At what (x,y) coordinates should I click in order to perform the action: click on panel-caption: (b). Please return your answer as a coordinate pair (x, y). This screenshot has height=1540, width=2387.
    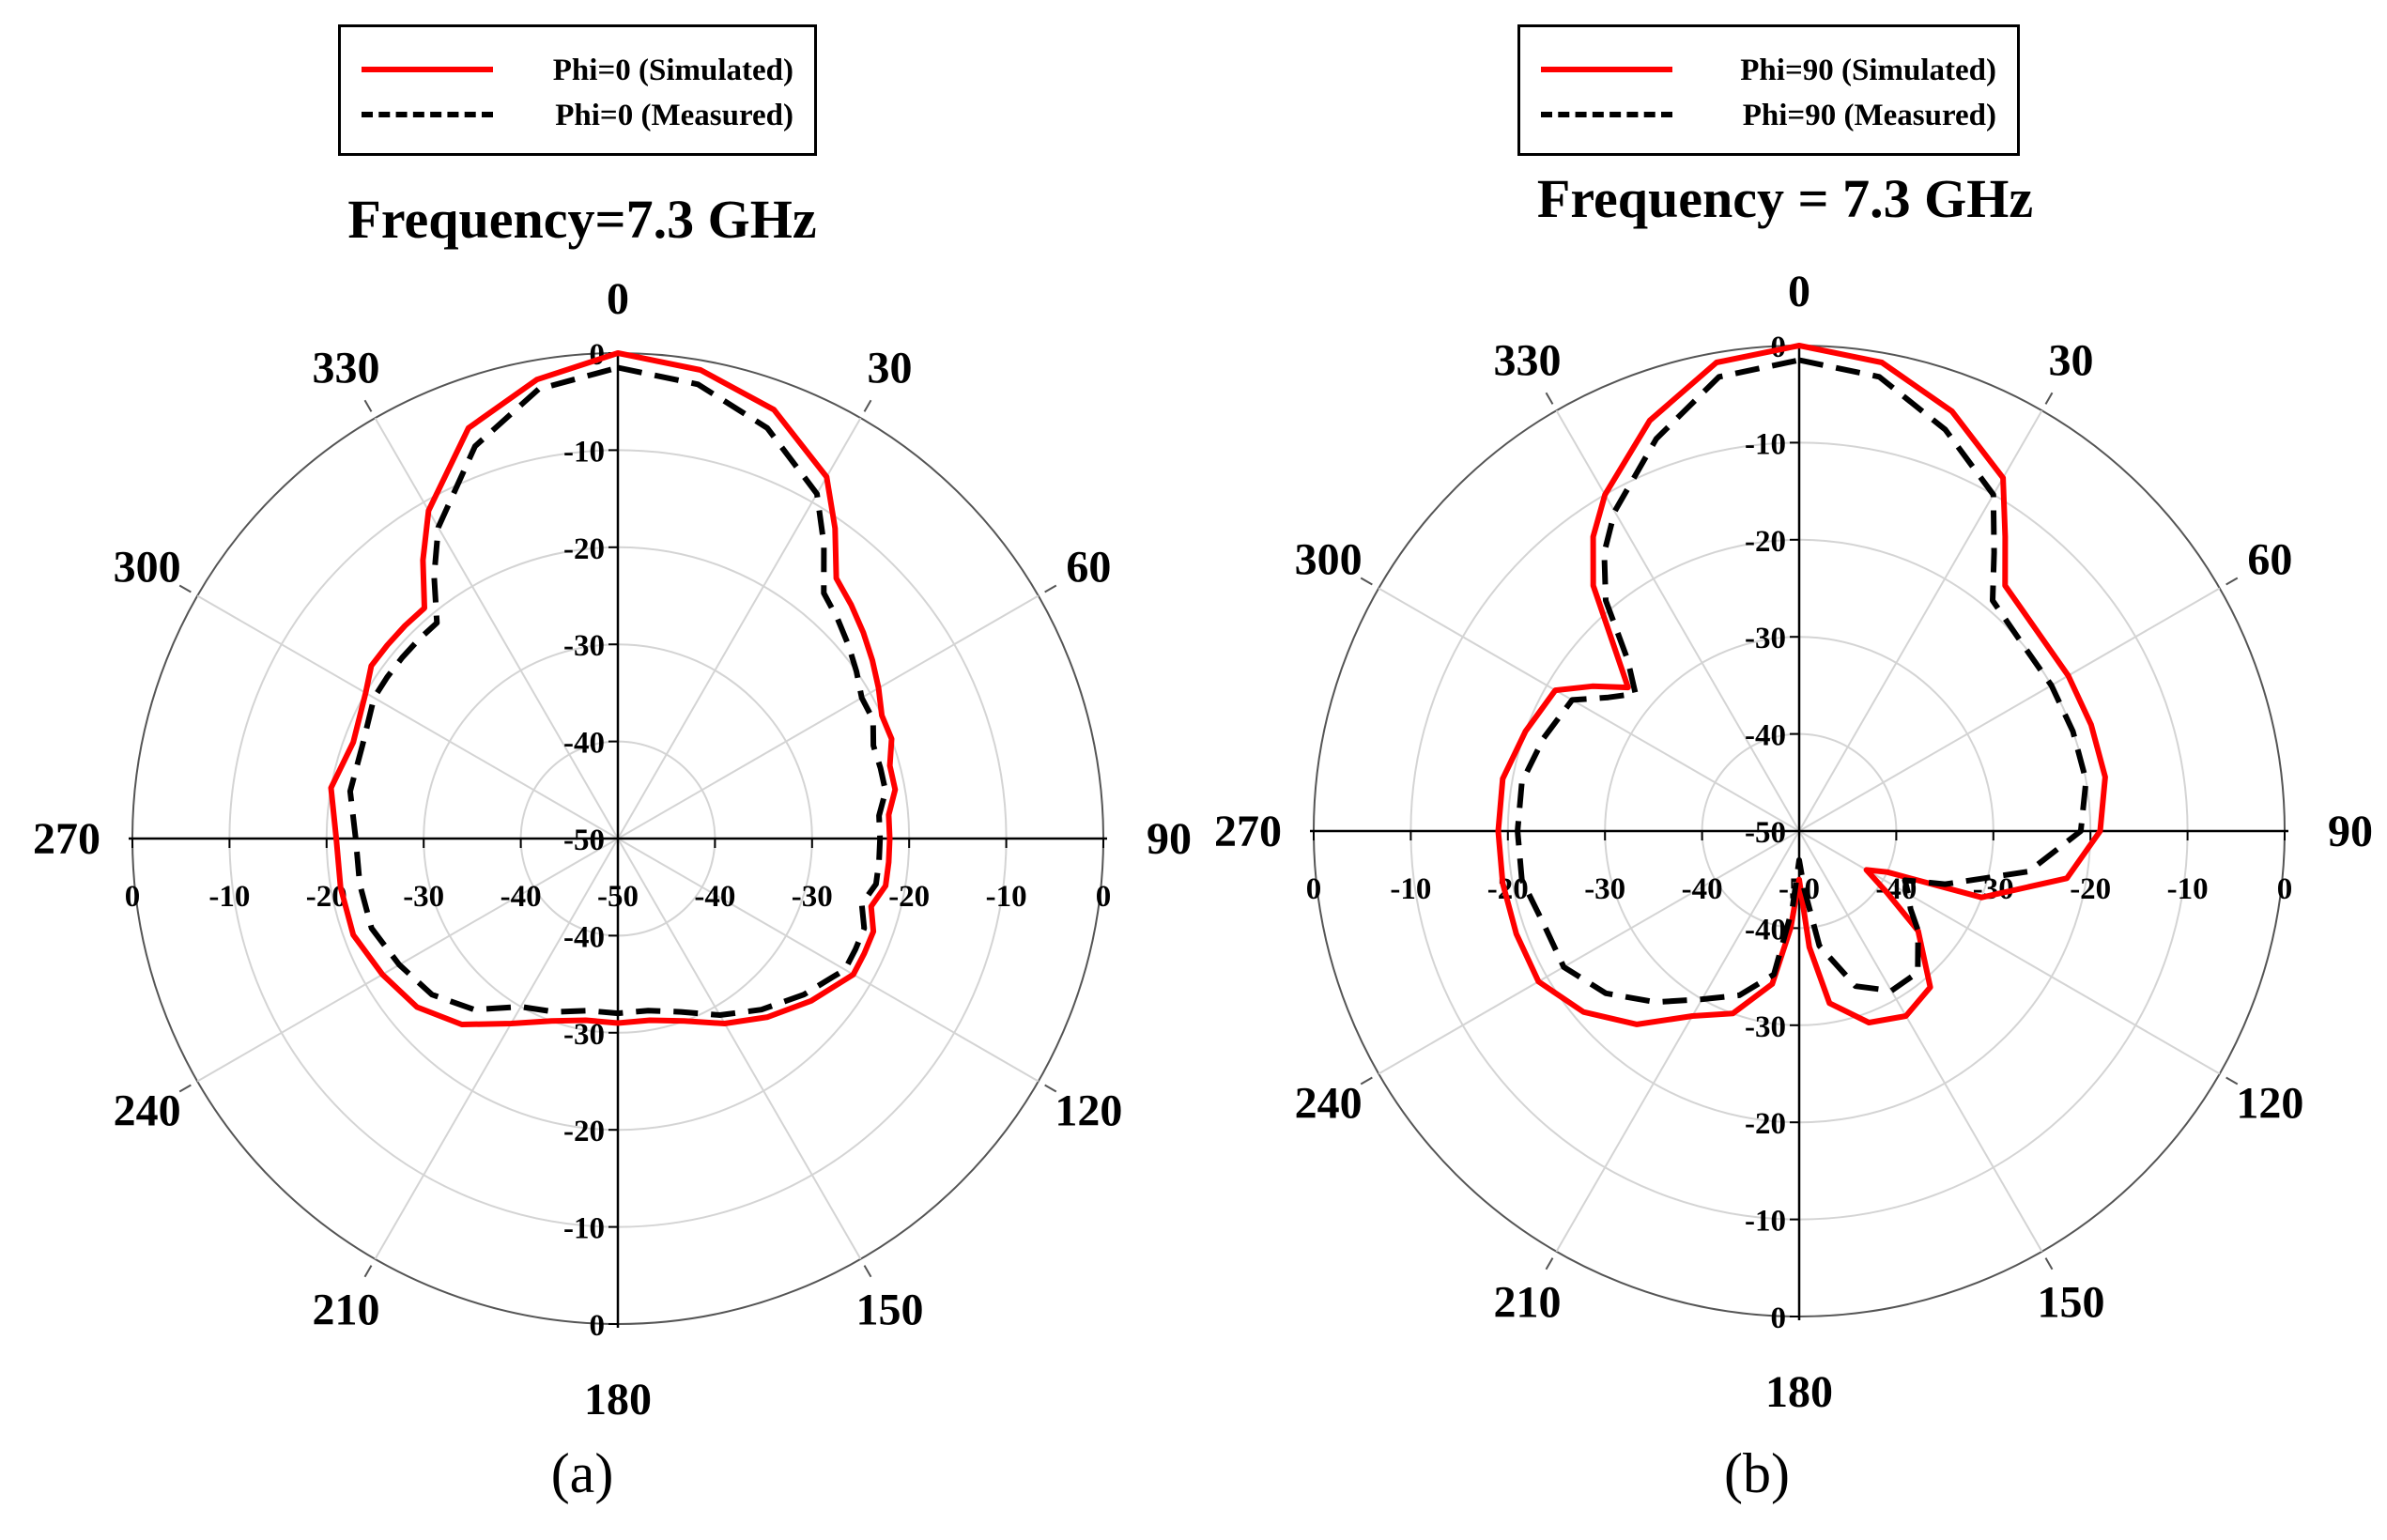
    Looking at the image, I should click on (1757, 1473).